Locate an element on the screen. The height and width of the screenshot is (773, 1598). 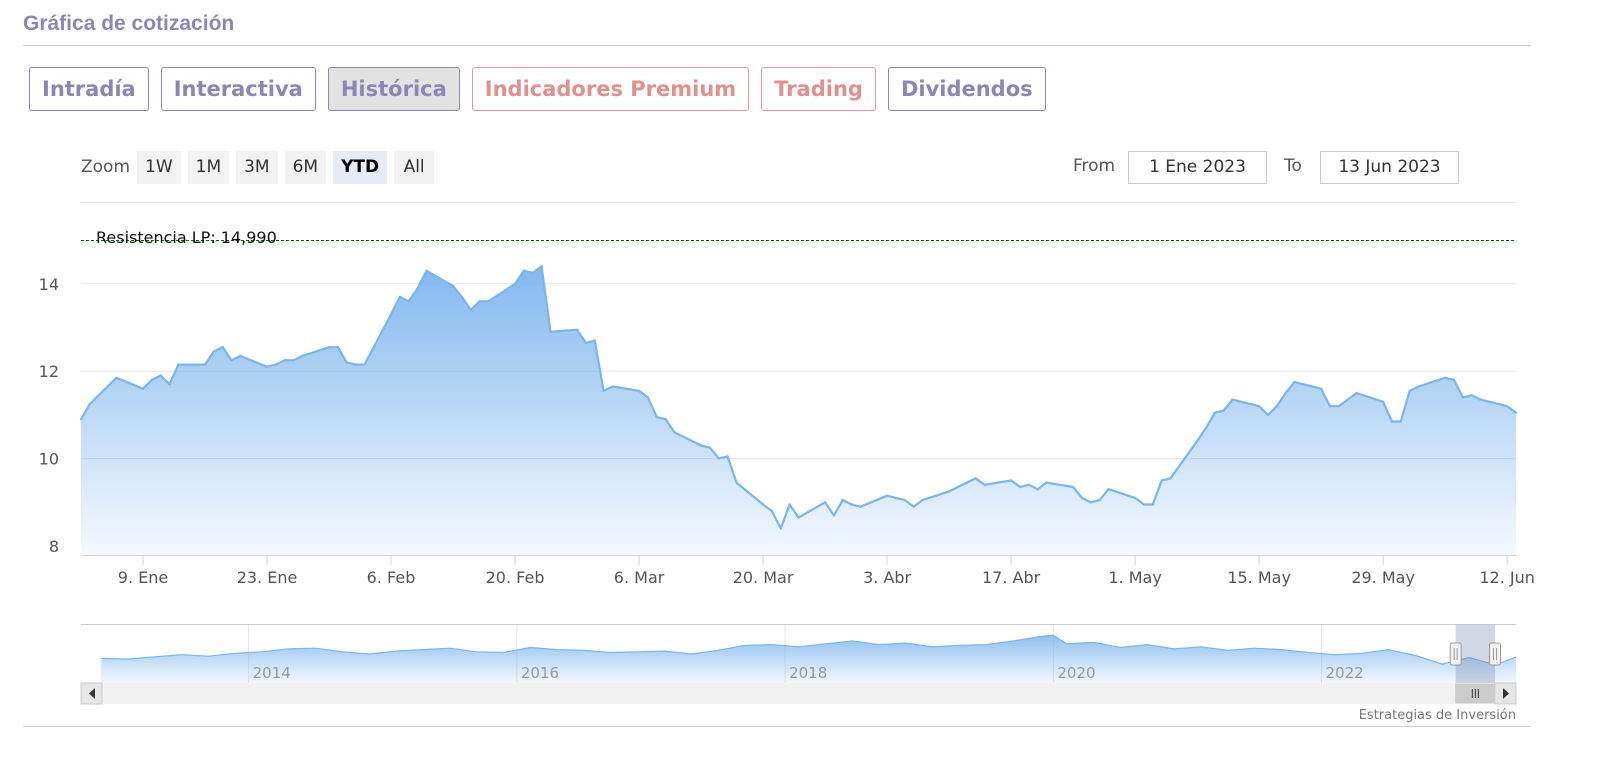
arrow-right-icon is located at coordinates (1506, 693).